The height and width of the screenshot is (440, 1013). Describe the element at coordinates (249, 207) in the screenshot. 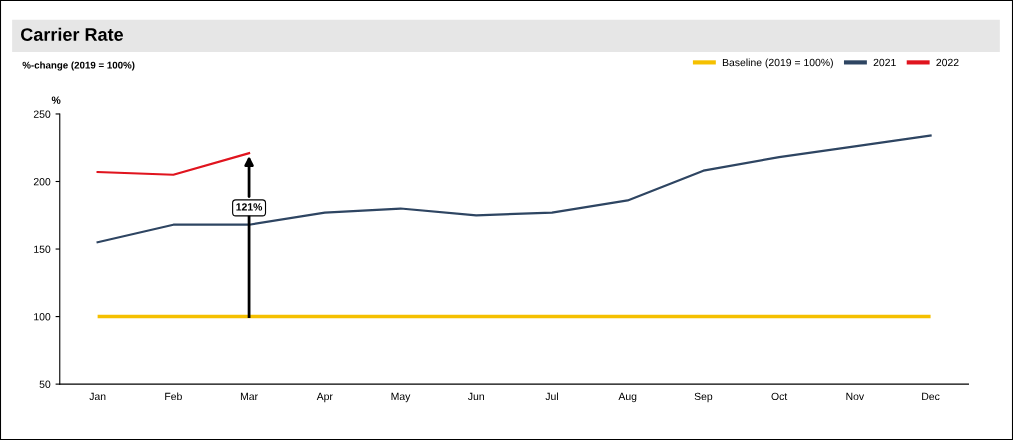

I see `annotation: 121%` at that location.